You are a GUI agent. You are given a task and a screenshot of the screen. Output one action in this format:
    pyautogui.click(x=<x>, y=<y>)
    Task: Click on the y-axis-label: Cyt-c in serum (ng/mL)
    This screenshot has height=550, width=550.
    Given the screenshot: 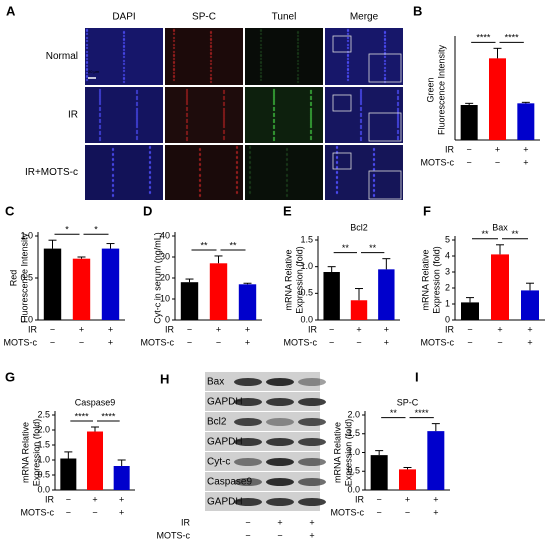 What is the action you would take?
    pyautogui.click(x=157, y=278)
    